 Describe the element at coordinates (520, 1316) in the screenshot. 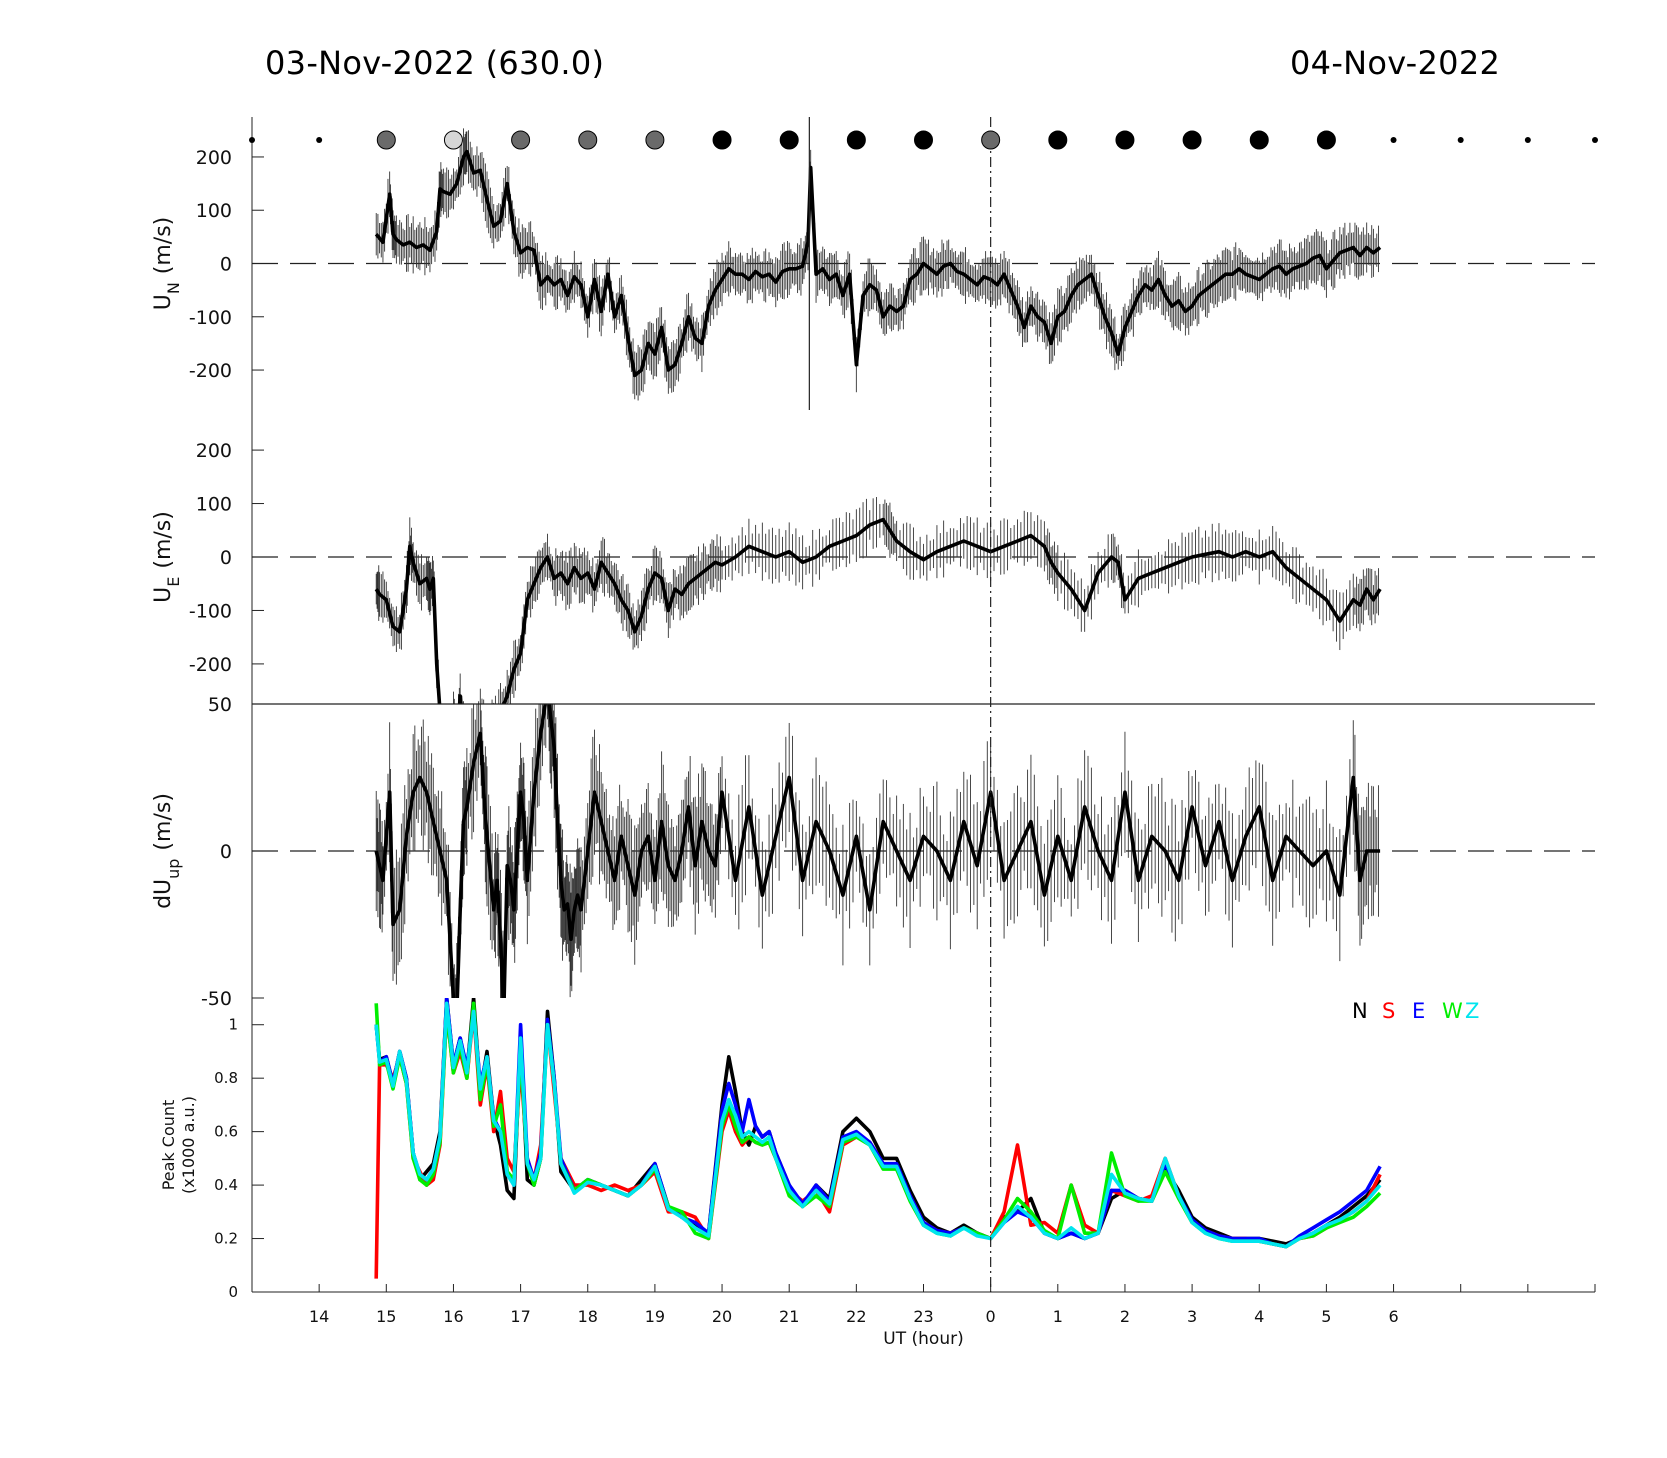

I see `x-tick-label: 17` at that location.